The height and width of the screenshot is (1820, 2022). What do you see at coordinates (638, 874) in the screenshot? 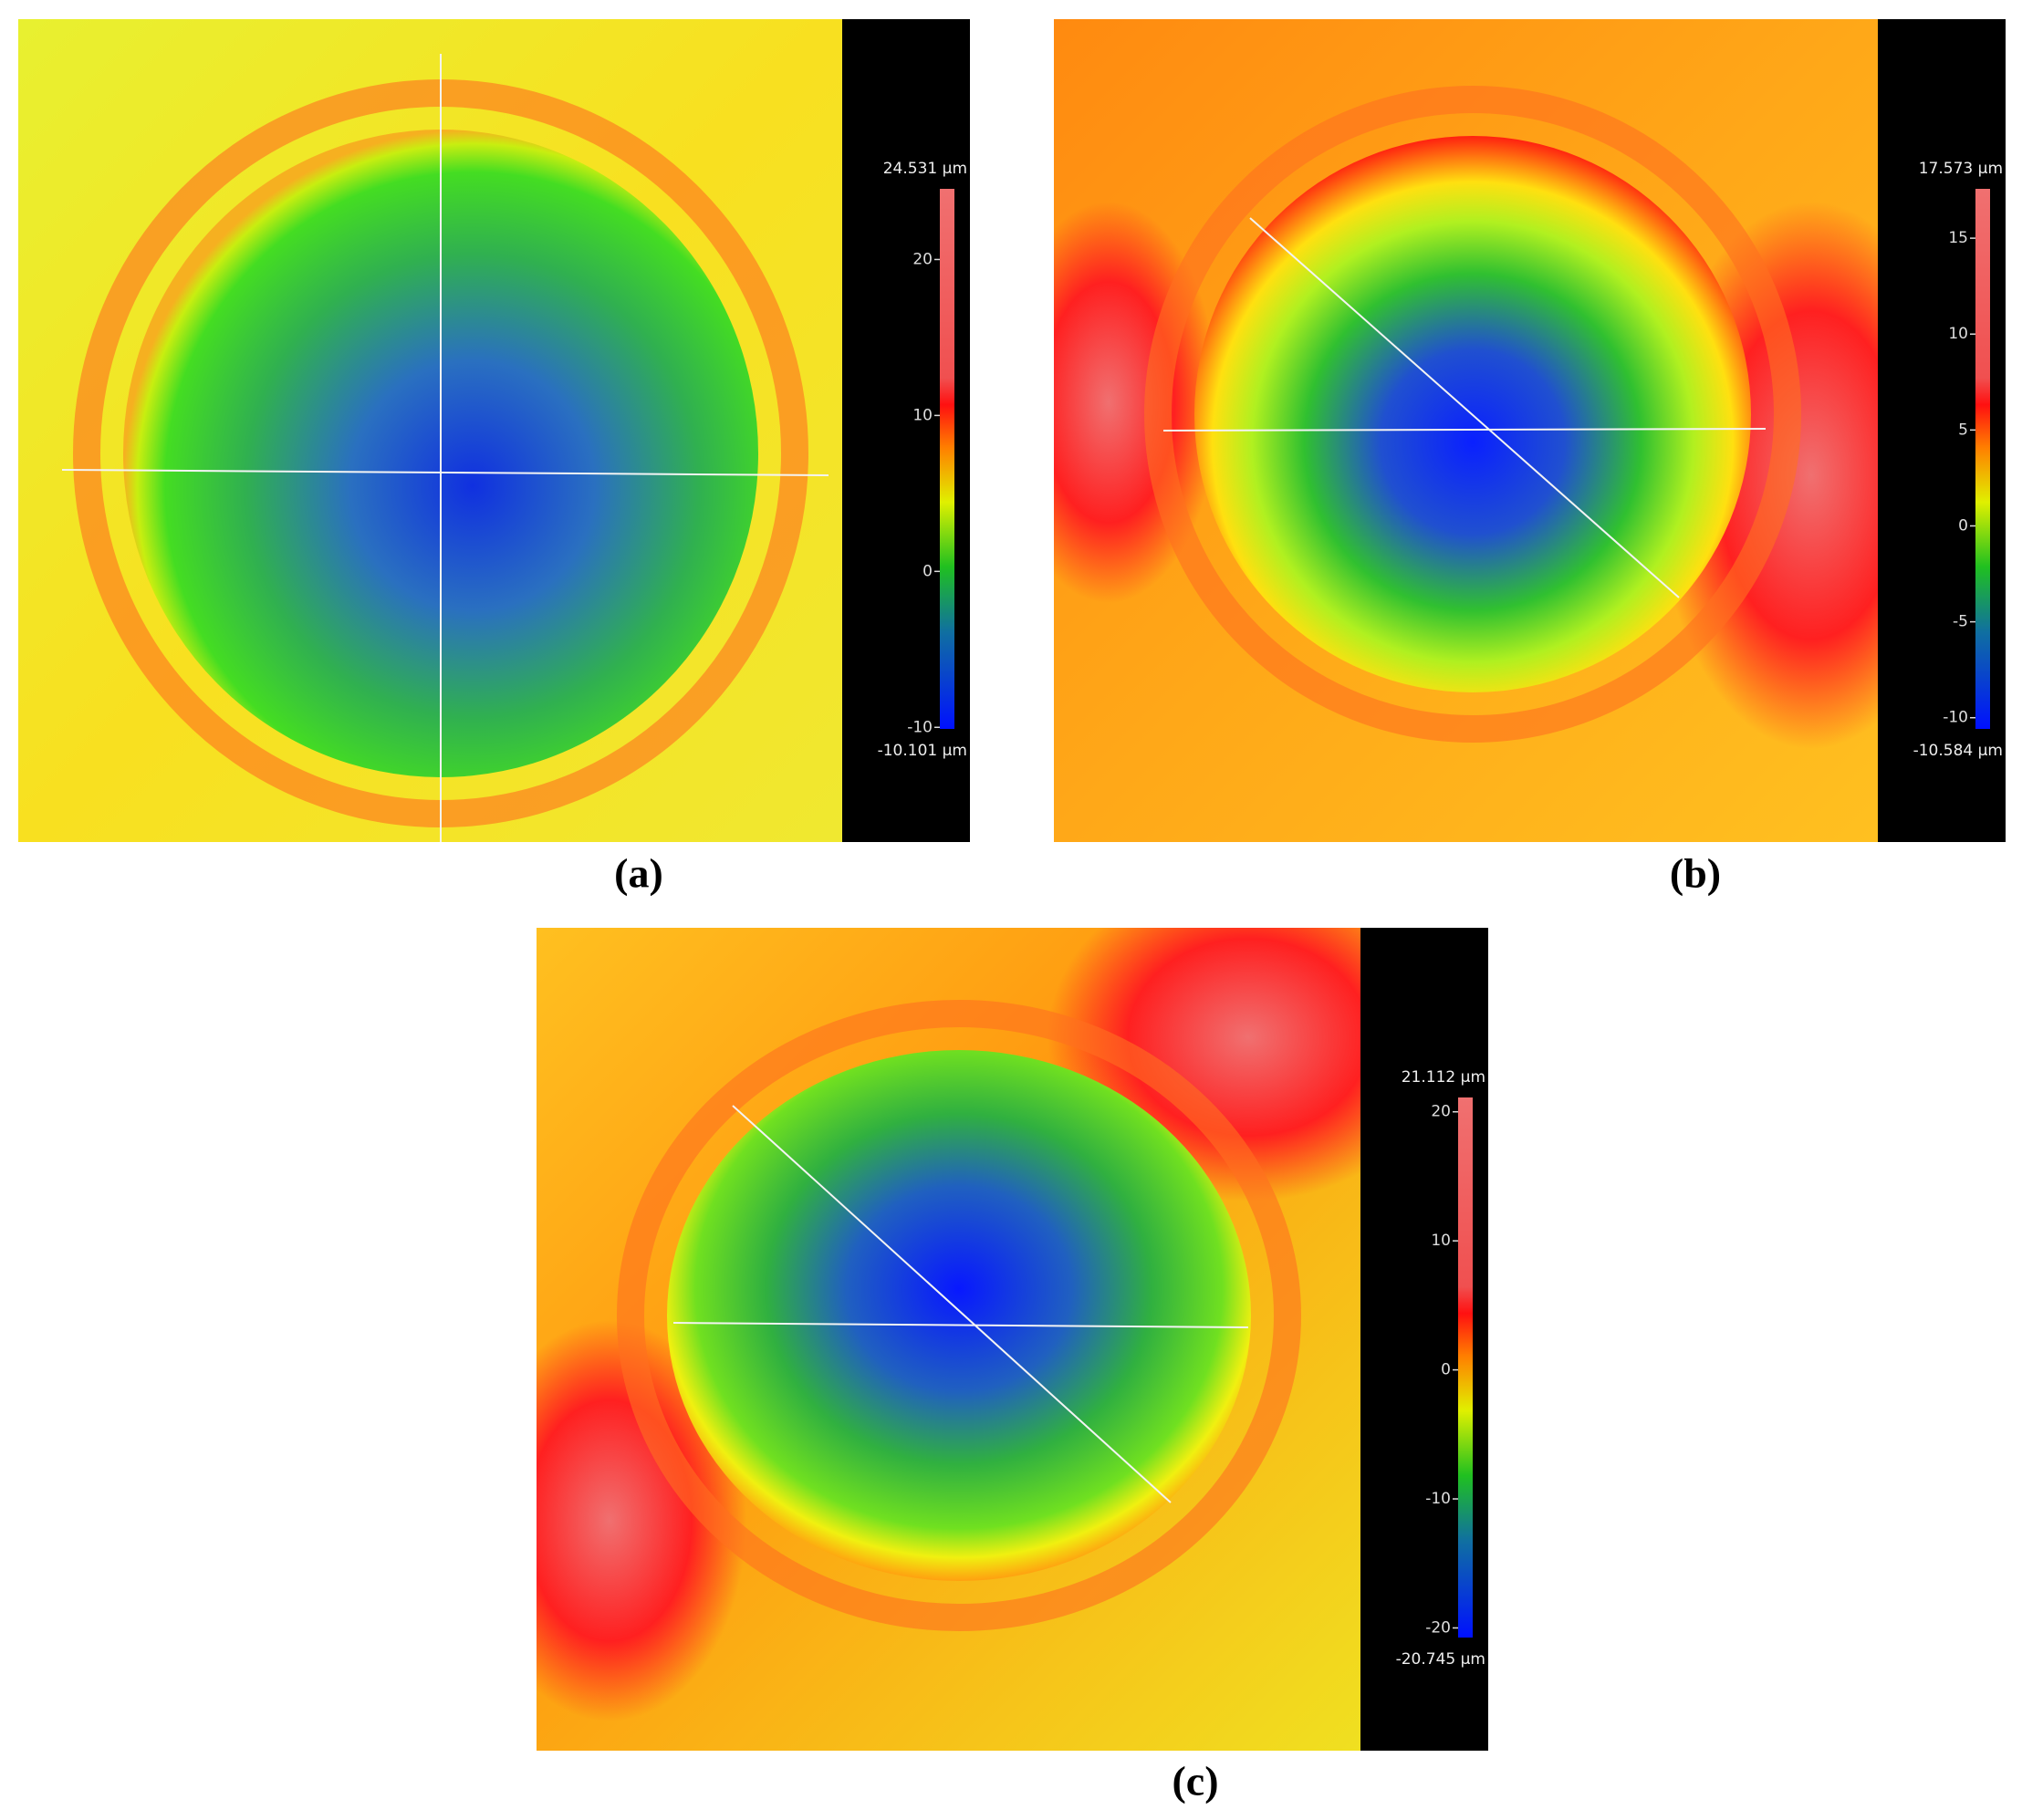
I see `panel-label: (a)` at bounding box center [638, 874].